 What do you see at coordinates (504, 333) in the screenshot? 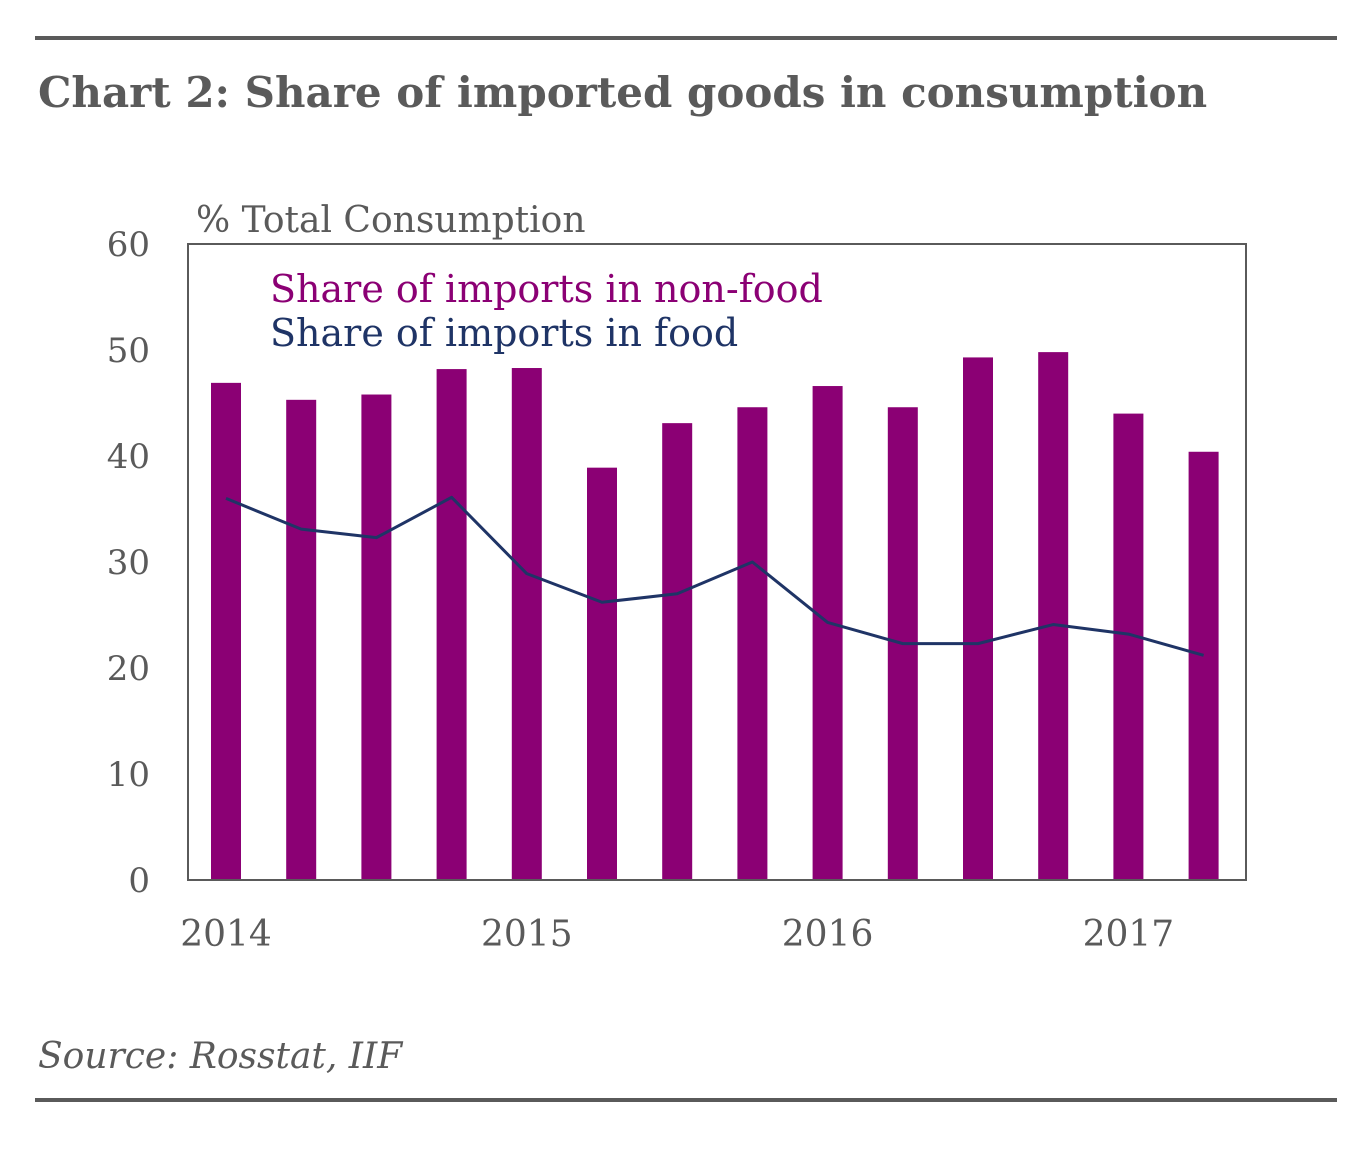
I see `legend-food: Share of imports in food` at bounding box center [504, 333].